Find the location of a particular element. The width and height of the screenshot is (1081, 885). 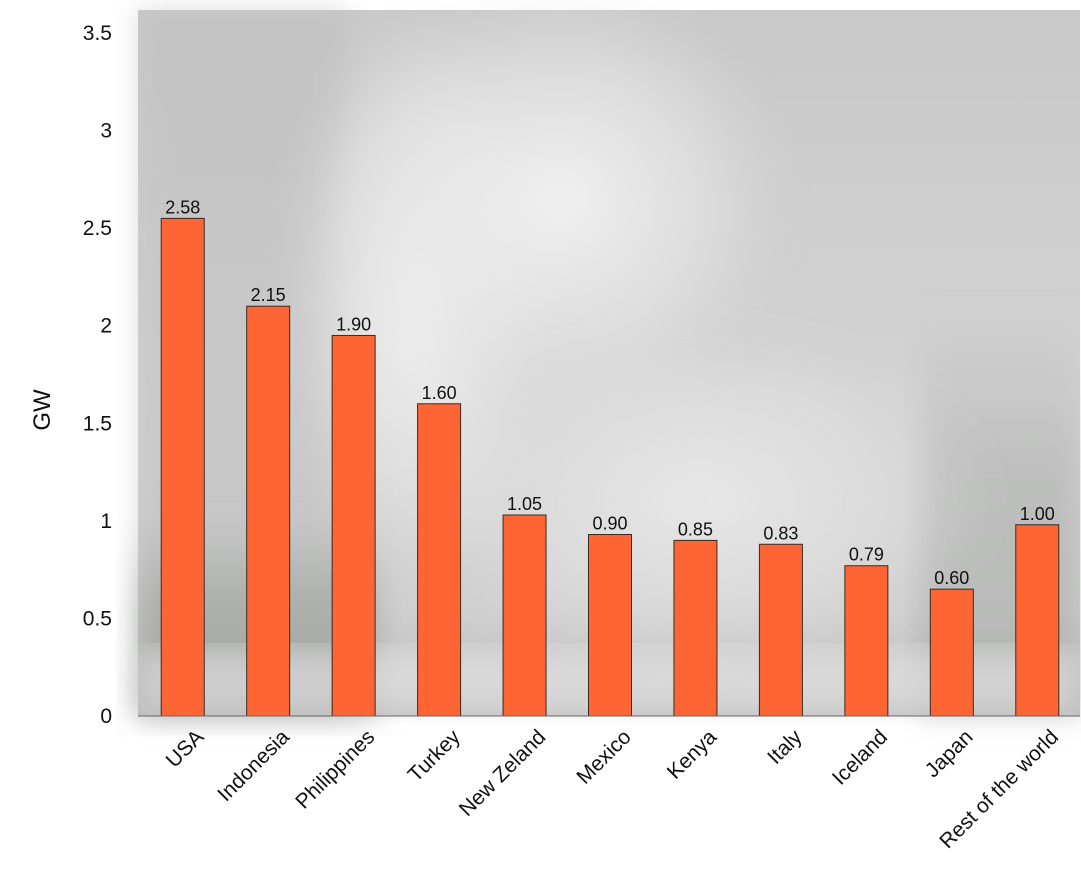

category-label: Kenya is located at coordinates (692, 754).